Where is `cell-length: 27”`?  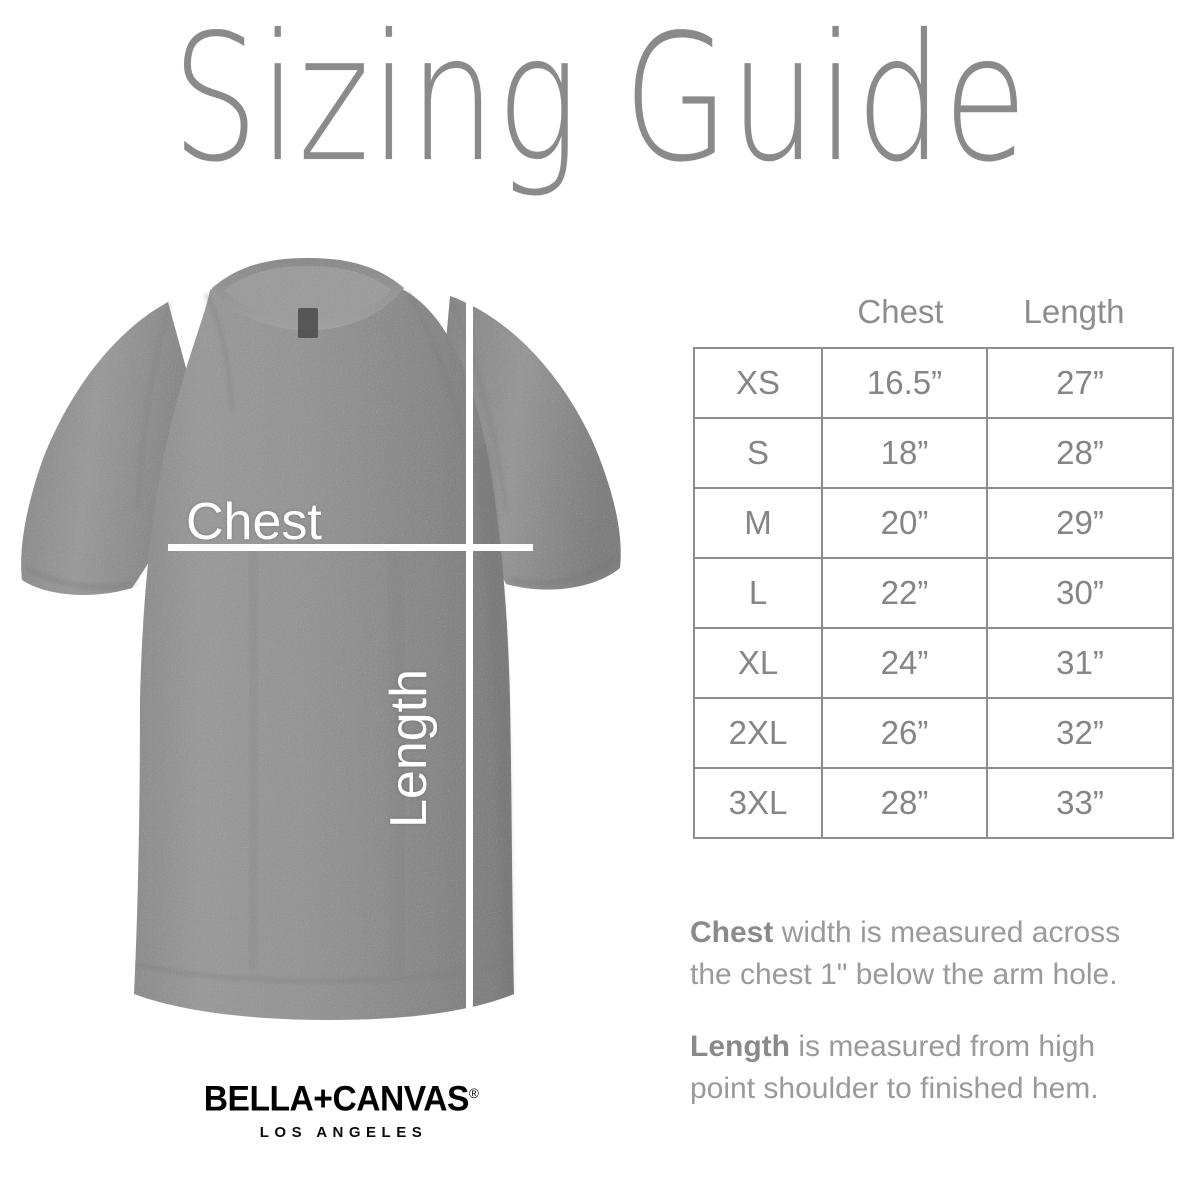
cell-length: 27” is located at coordinates (1080, 383).